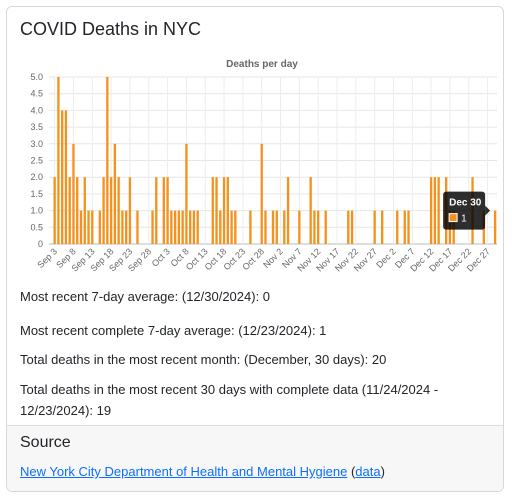 This screenshot has width=512, height=500. What do you see at coordinates (111, 29) in the screenshot?
I see `card-title: COVID Deaths in NYC` at bounding box center [111, 29].